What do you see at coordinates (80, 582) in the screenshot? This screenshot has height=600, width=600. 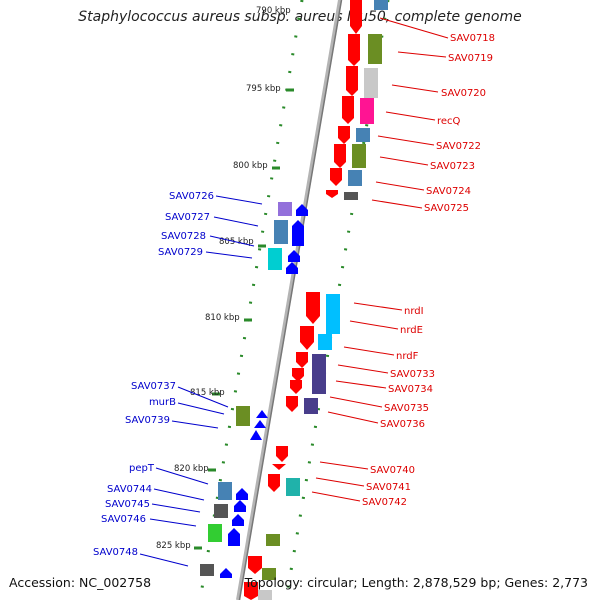 I see `accession-info: Accession: NC_002758` at bounding box center [80, 582].